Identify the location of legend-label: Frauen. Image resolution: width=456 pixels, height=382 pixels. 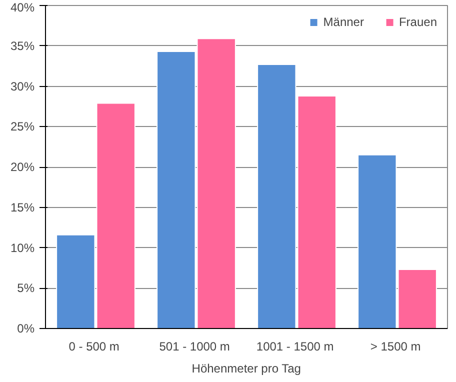
(417, 22).